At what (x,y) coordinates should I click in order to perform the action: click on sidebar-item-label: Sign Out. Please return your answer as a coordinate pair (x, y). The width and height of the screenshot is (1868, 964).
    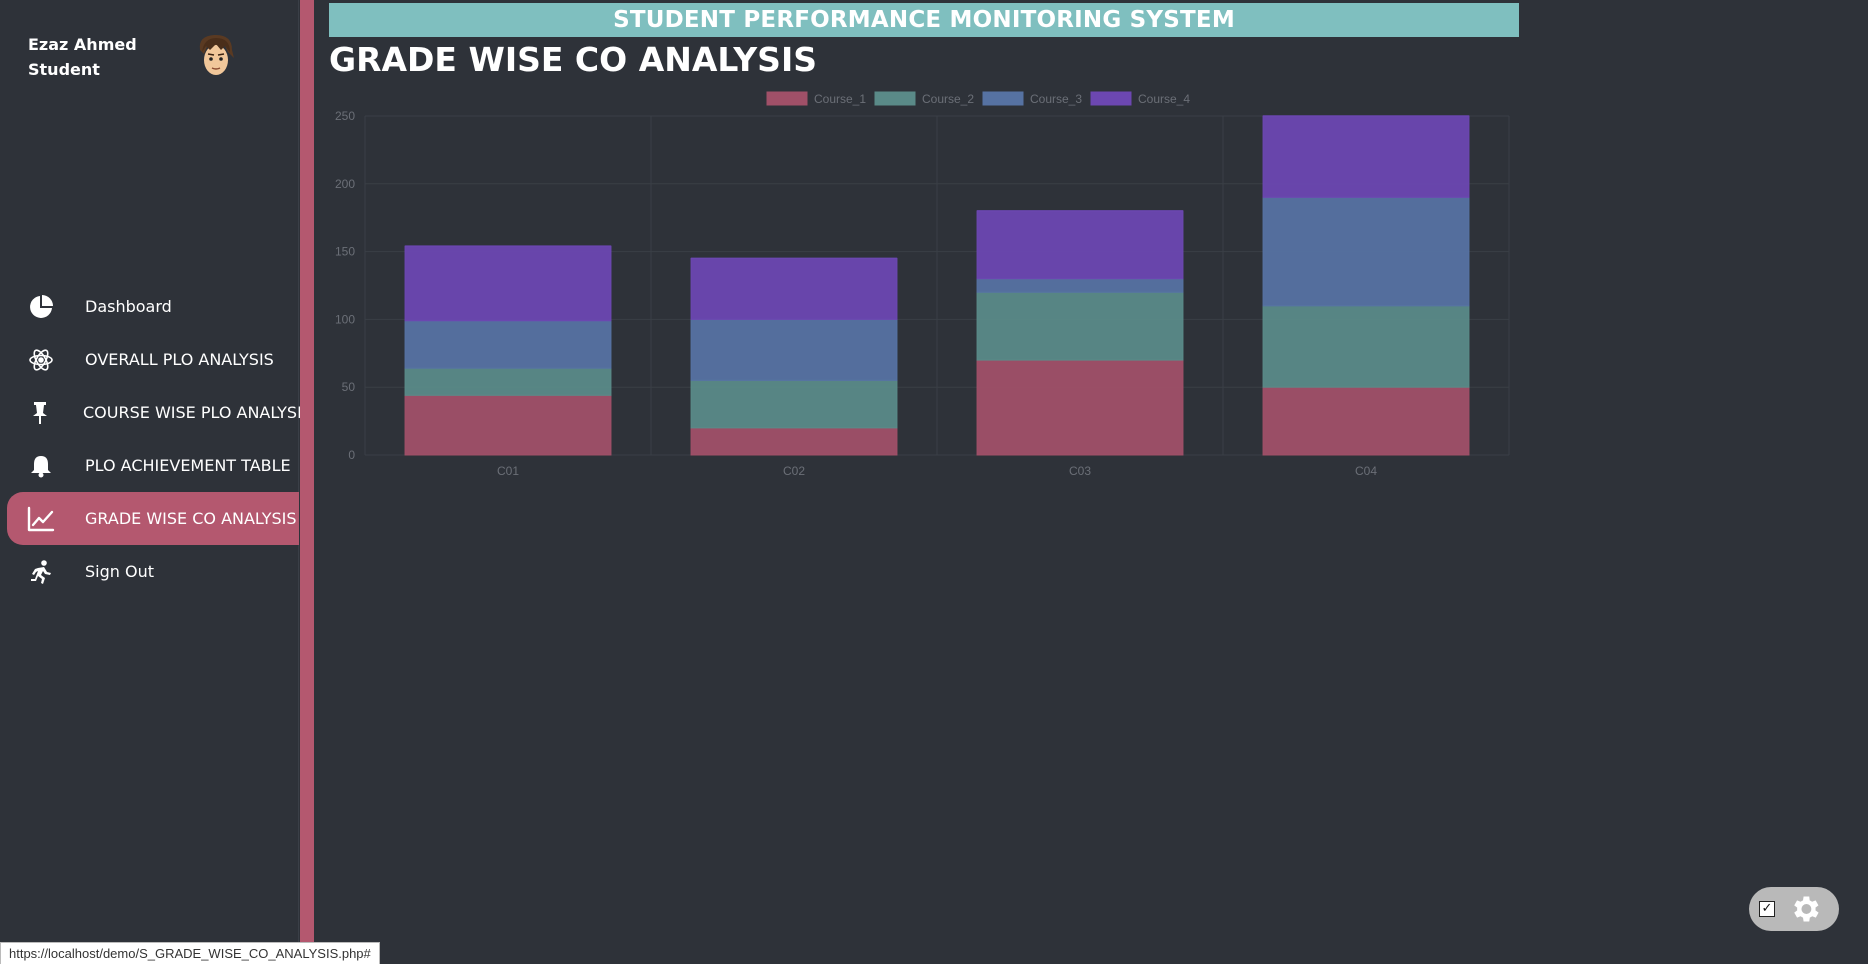
    Looking at the image, I should click on (119, 571).